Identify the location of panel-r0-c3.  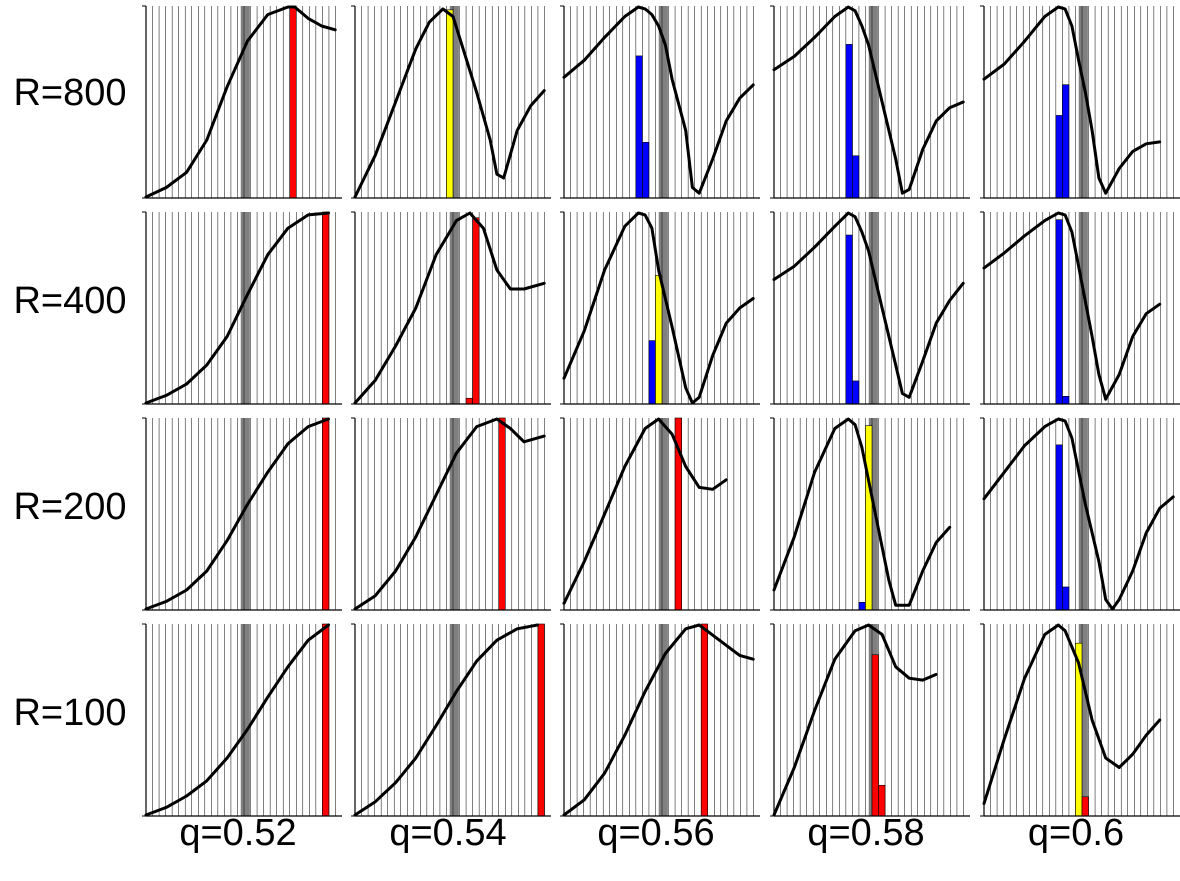
(870, 102).